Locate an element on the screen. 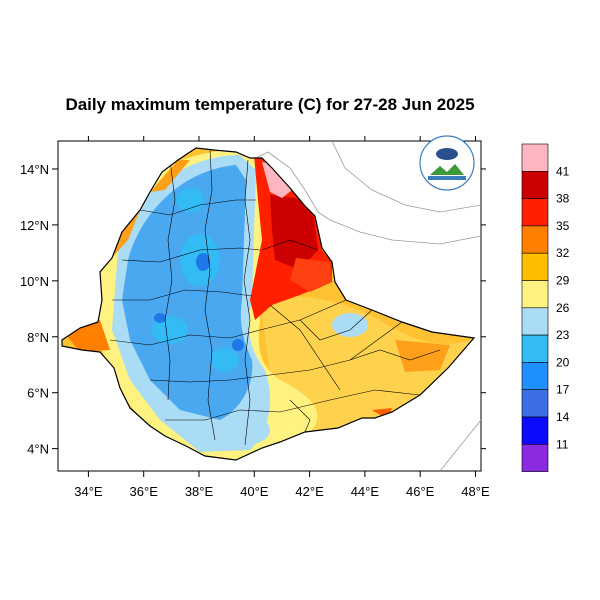  lon-tick-label: 36°E is located at coordinates (144, 491).